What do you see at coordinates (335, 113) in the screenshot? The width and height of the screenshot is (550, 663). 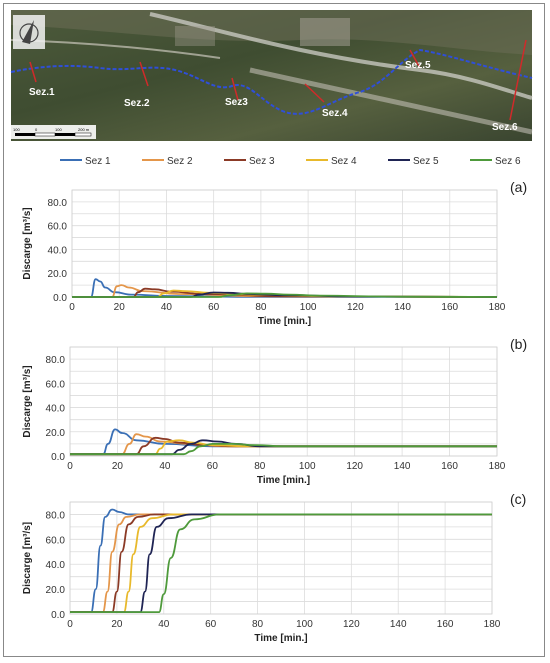 I see `section-label: Sez.4` at bounding box center [335, 113].